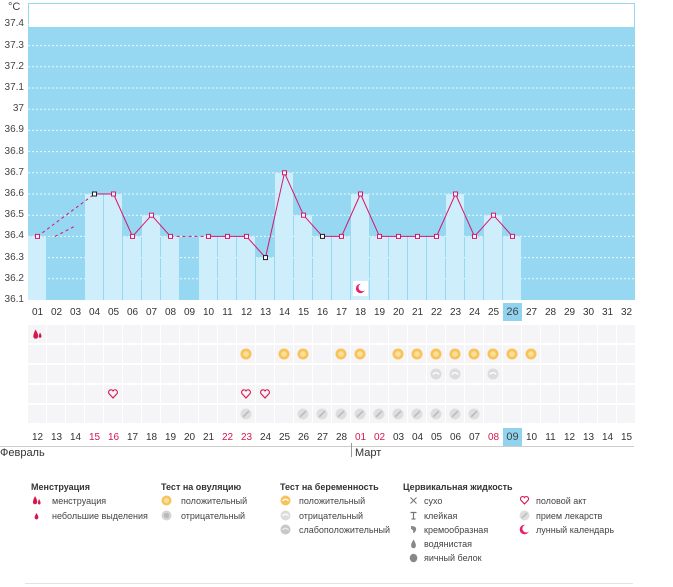  Describe the element at coordinates (626, 312) in the screenshot. I see `cycle-day-number: 32` at that location.